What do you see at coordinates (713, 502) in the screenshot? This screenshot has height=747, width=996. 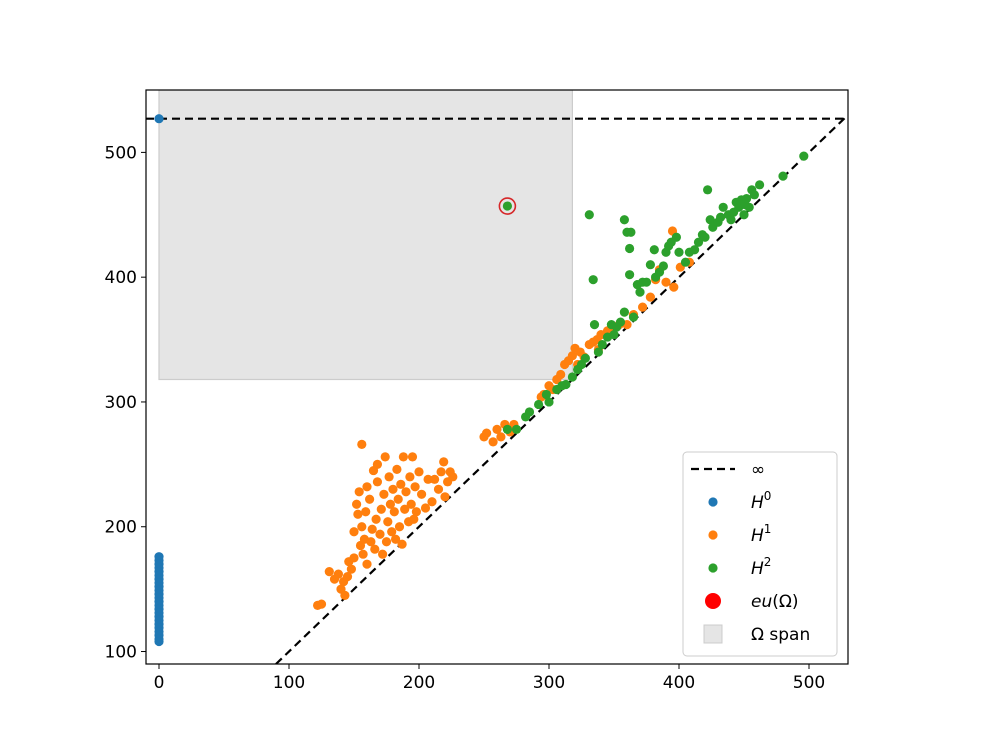 I see `legend-h0-symbol` at bounding box center [713, 502].